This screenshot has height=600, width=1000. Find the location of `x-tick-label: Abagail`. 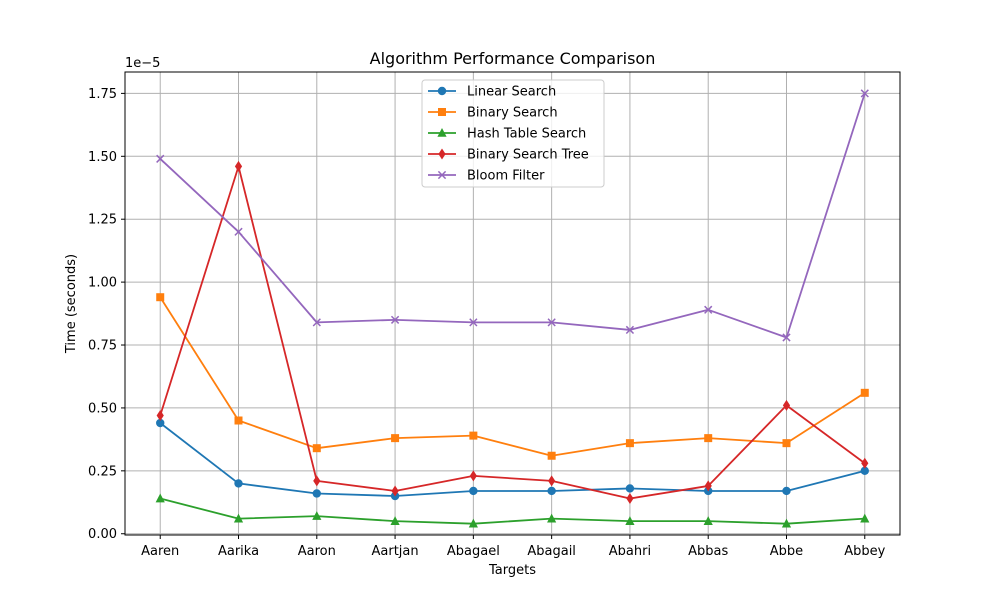

x-tick-label: Abagail is located at coordinates (551, 551).